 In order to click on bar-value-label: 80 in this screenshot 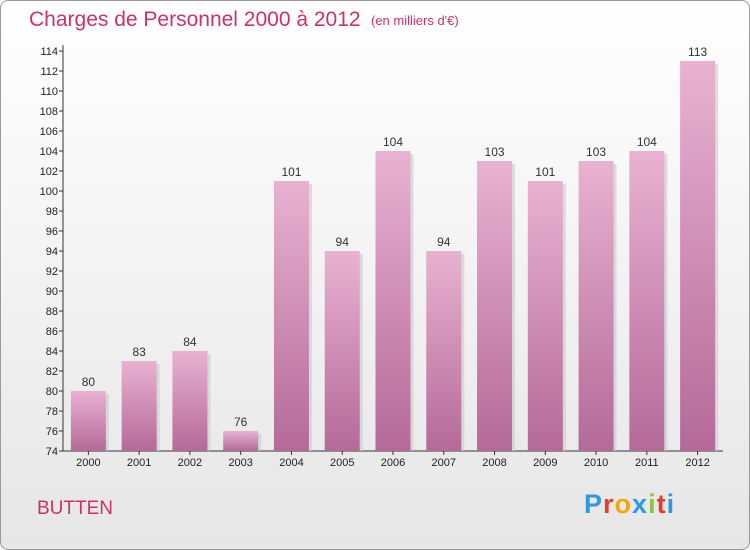, I will do `click(89, 382)`.